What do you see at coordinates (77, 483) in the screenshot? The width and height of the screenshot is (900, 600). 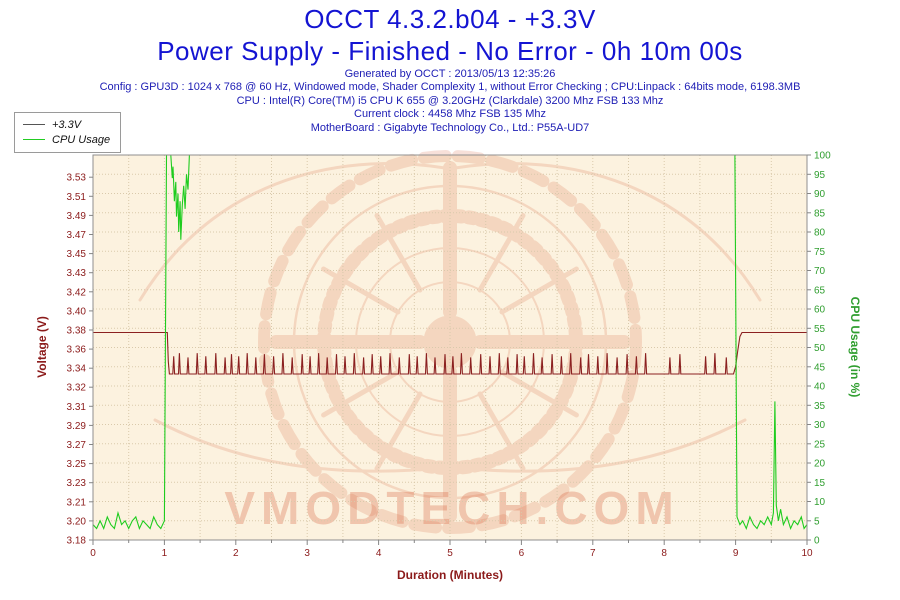 I see `svg-text: 3.23` at bounding box center [77, 483].